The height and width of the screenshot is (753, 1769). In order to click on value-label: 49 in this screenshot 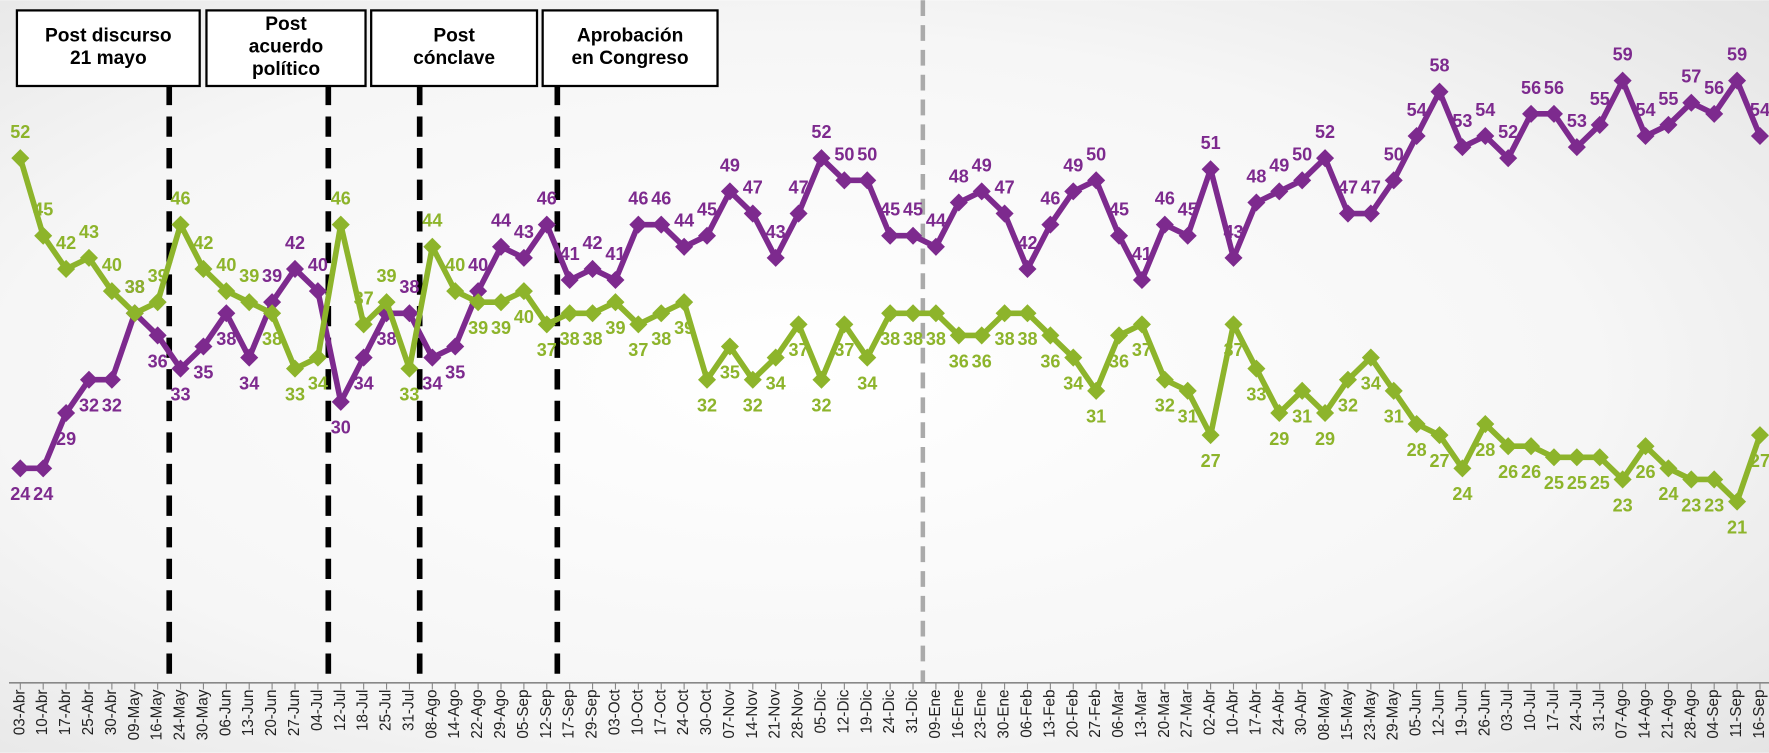, I will do `click(982, 165)`.